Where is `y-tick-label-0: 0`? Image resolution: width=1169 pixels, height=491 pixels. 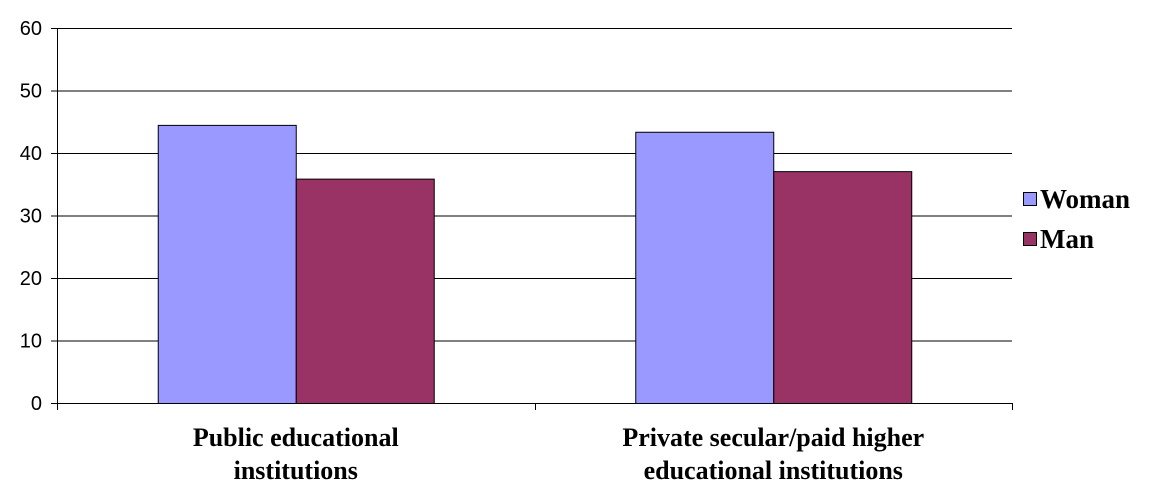 y-tick-label-0: 0 is located at coordinates (36, 404).